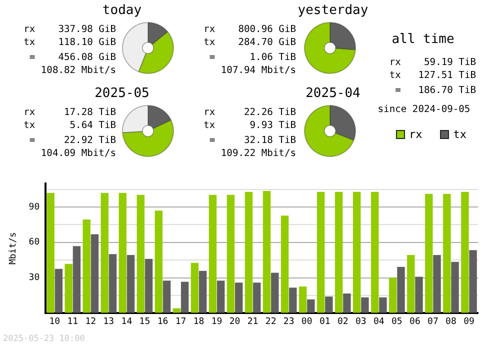 This screenshot has width=500, height=348. What do you see at coordinates (378, 321) in the screenshot?
I see `x-tick-label: 04` at bounding box center [378, 321].